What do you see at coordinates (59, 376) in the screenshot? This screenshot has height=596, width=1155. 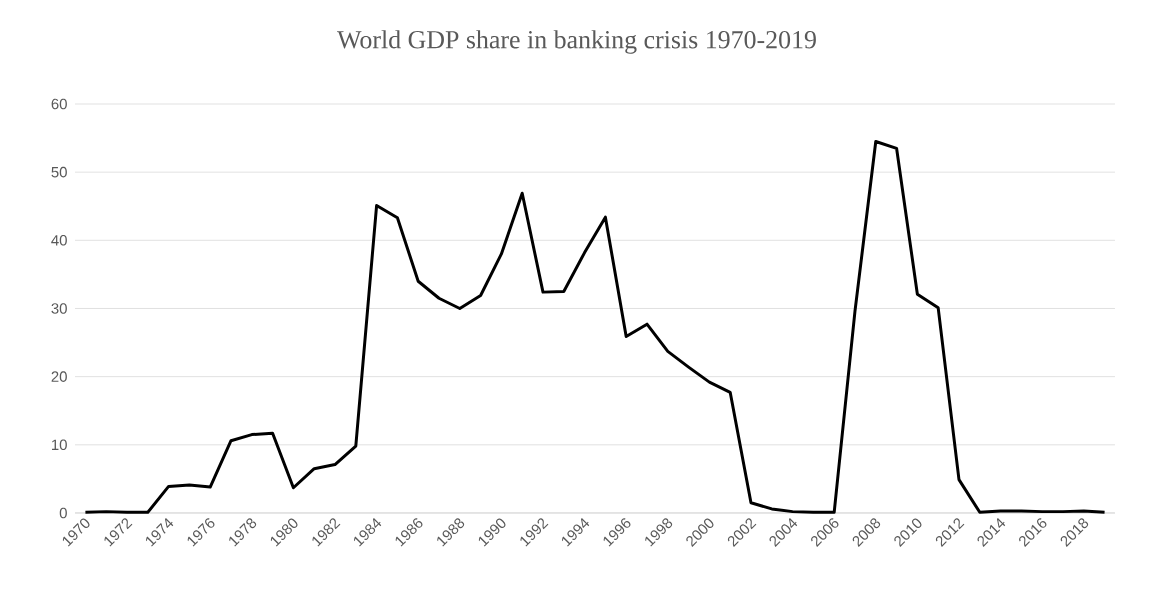 I see `y-tick-label: 20` at bounding box center [59, 376].